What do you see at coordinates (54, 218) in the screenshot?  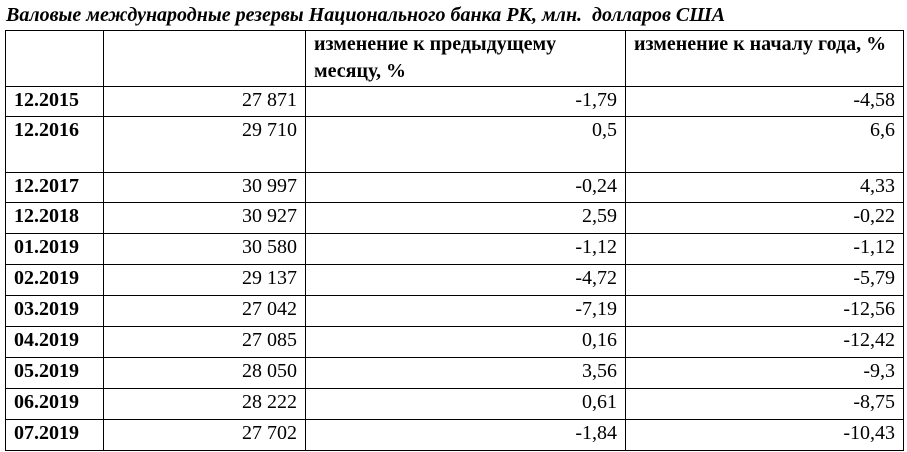 I see `date-cell: 12.2018` at bounding box center [54, 218].